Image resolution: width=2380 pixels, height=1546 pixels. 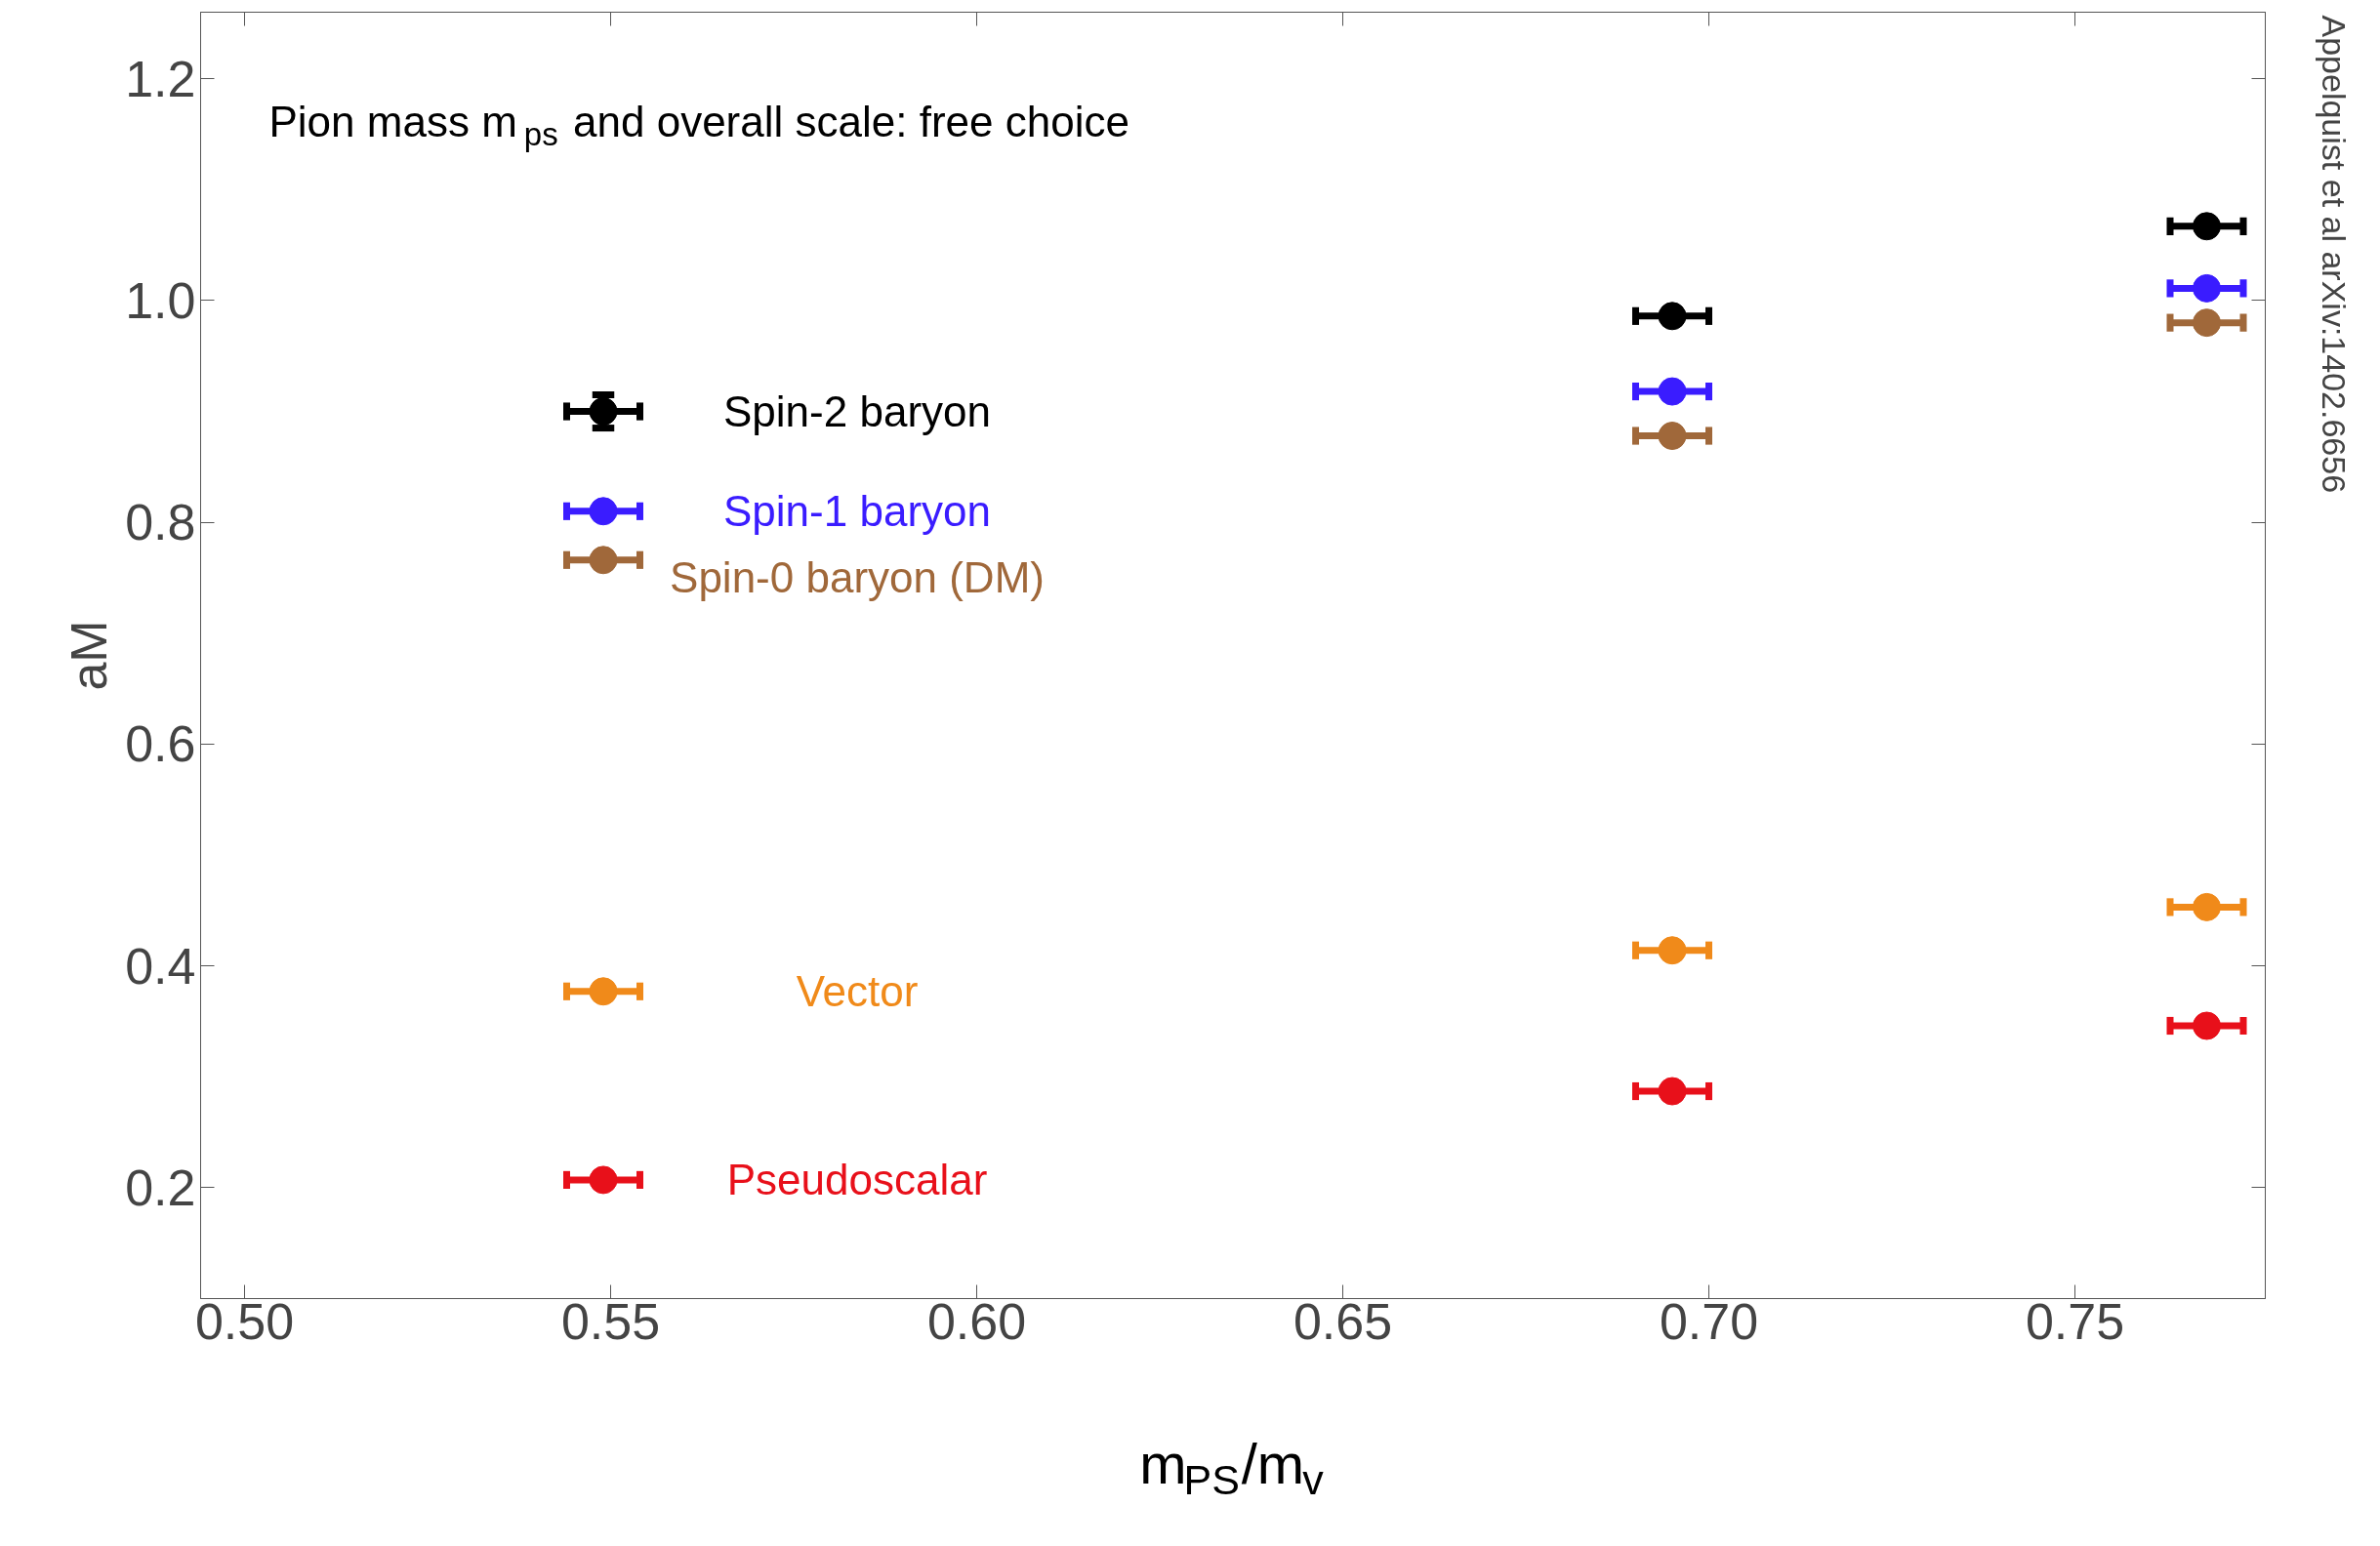 What do you see at coordinates (610, 1321) in the screenshot?
I see `x-tick-label: 0.55` at bounding box center [610, 1321].